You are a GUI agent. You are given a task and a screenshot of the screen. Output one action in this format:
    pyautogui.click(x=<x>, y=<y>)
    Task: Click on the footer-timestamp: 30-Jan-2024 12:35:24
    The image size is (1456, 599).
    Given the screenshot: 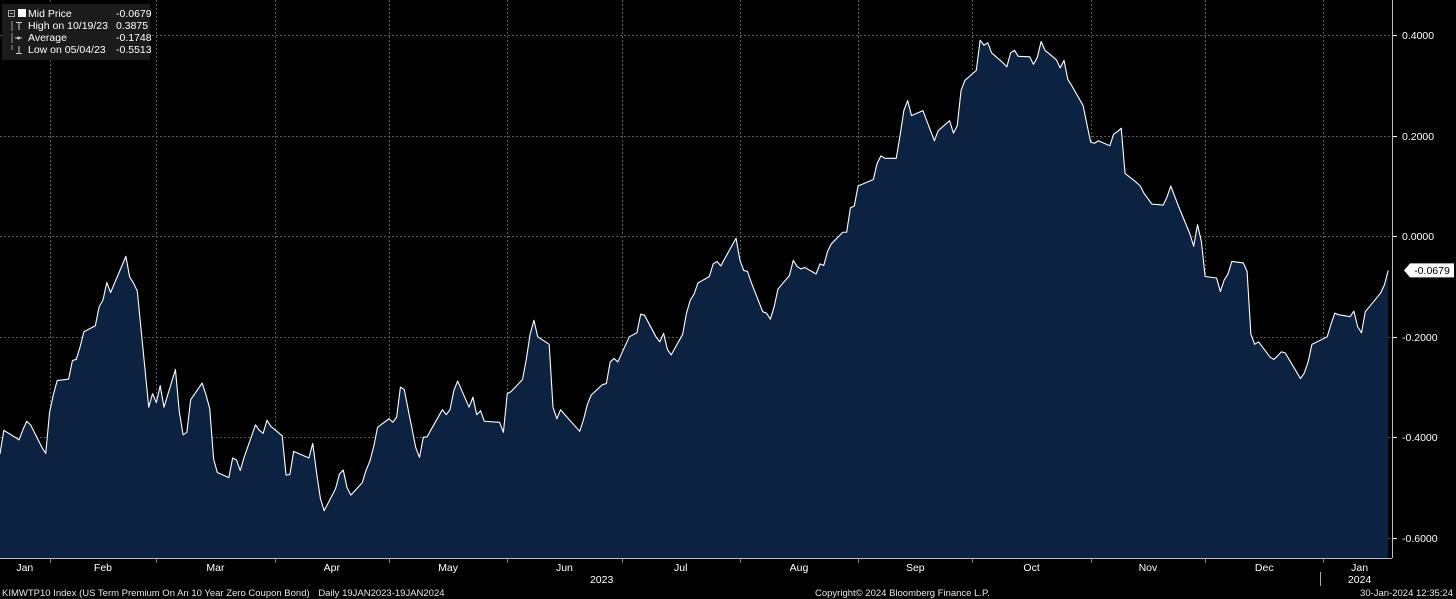 What is the action you would take?
    pyautogui.click(x=1406, y=593)
    